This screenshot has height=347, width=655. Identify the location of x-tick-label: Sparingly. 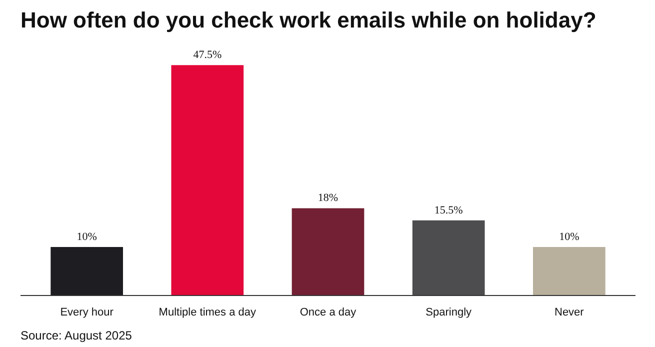
(449, 312).